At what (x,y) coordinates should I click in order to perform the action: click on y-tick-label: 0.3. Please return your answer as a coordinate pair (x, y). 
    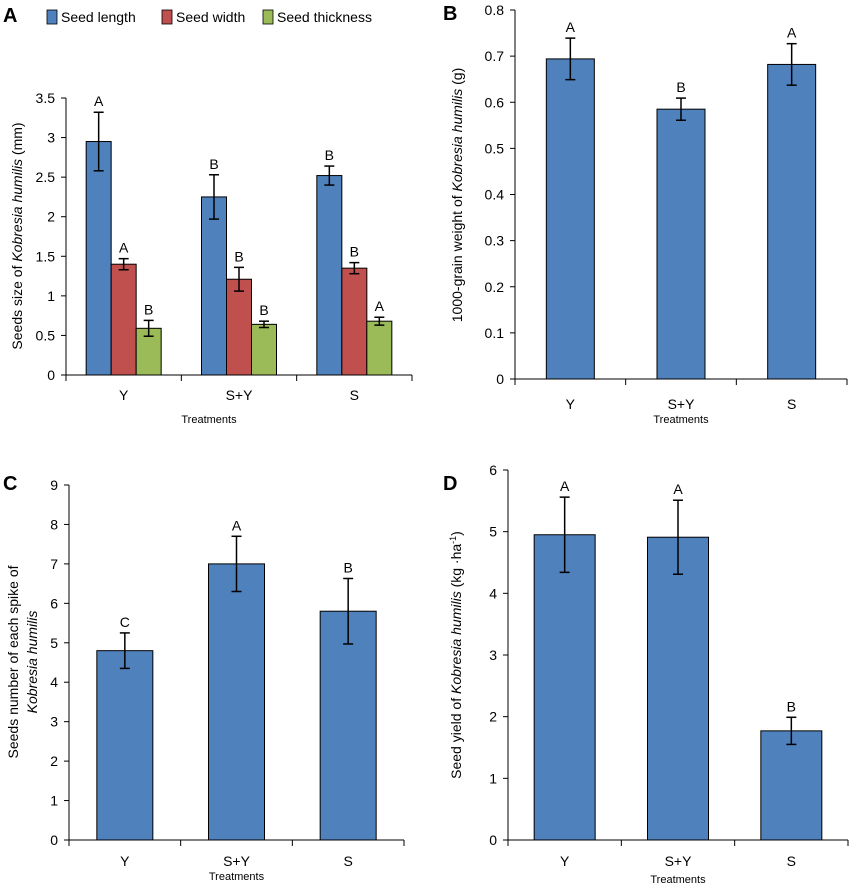
    Looking at the image, I should click on (495, 241).